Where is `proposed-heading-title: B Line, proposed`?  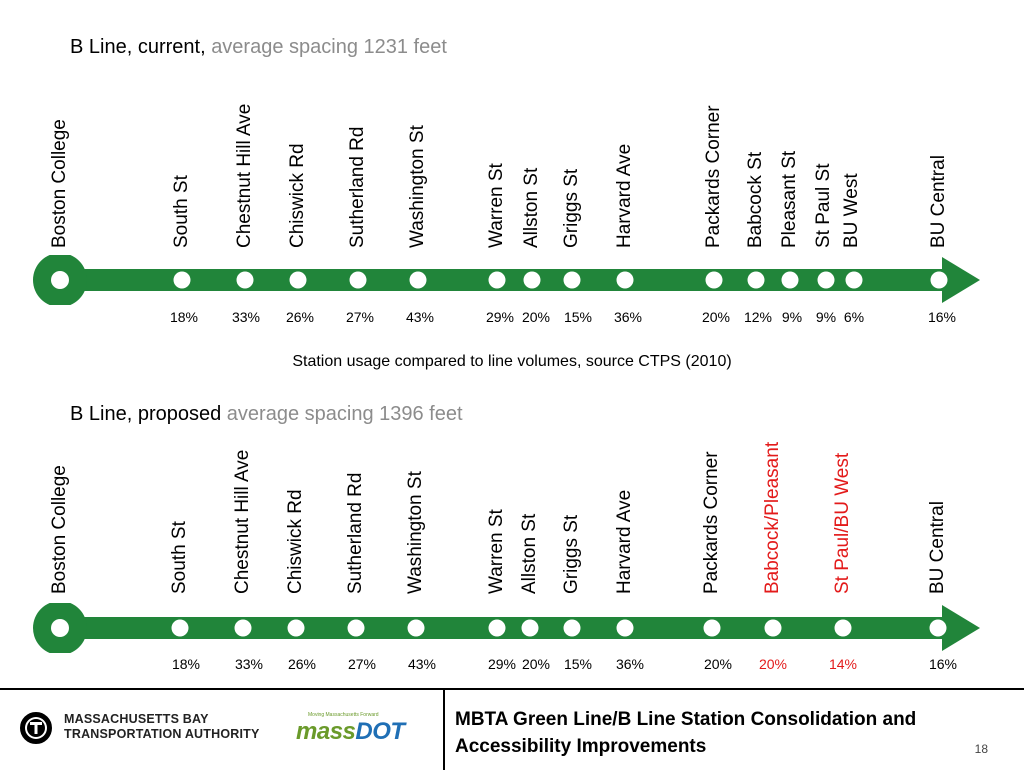 proposed-heading-title: B Line, proposed is located at coordinates (146, 414).